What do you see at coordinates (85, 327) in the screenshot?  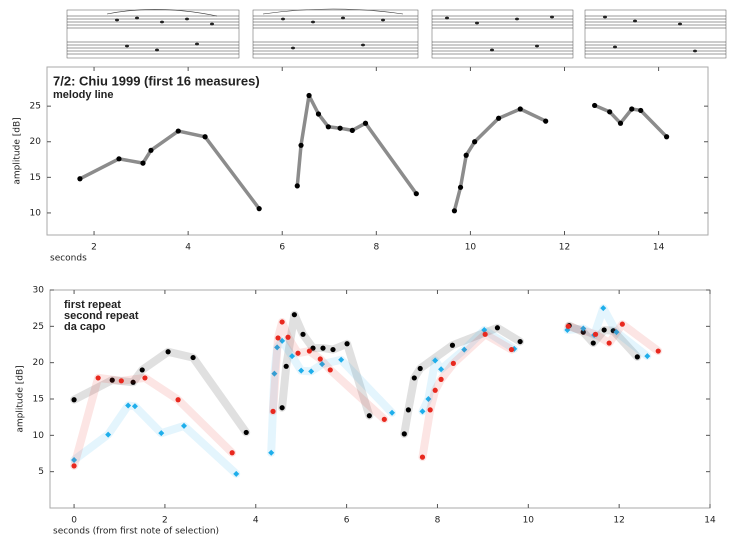 I see `legend-label: da capo` at bounding box center [85, 327].